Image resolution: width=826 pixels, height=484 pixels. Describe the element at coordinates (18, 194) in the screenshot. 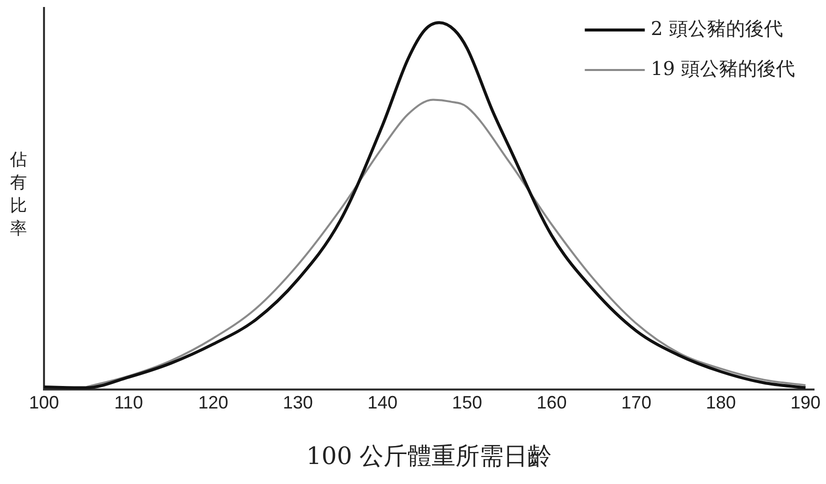

I see `y-axis-title: 佔有比率` at that location.